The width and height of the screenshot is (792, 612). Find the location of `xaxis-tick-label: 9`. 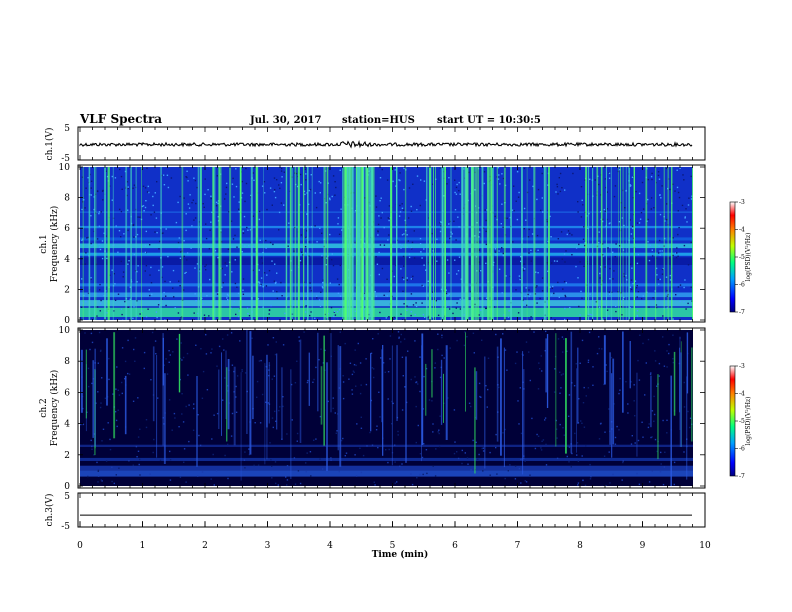

xaxis-tick-label: 9 is located at coordinates (643, 546).